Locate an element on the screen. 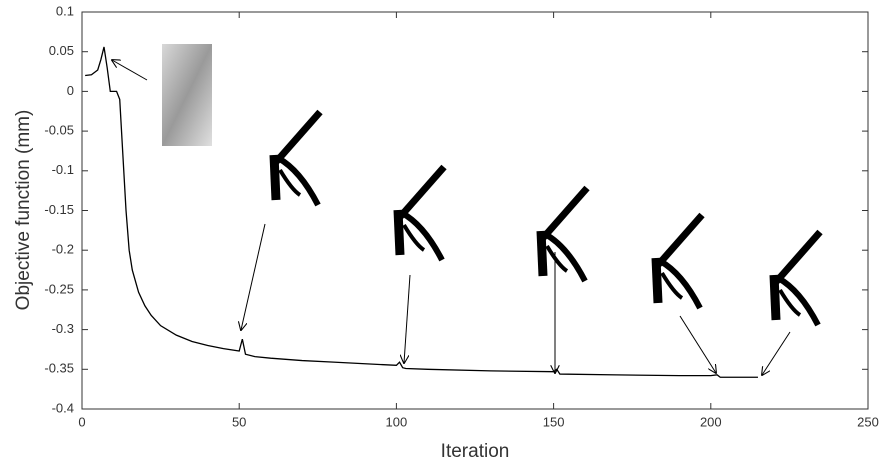  x-tick-label: 200 is located at coordinates (711, 421).